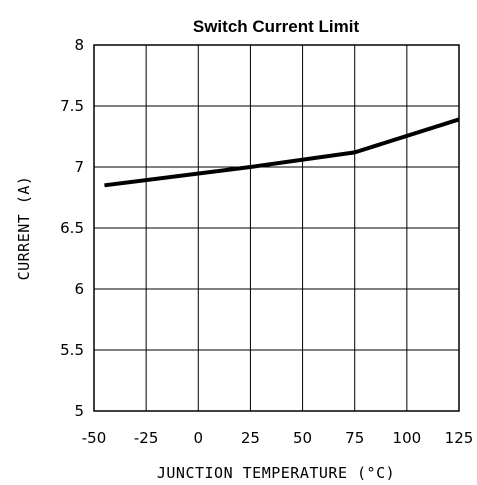  Describe the element at coordinates (459, 438) in the screenshot. I see `x-tick-label: 125` at that location.